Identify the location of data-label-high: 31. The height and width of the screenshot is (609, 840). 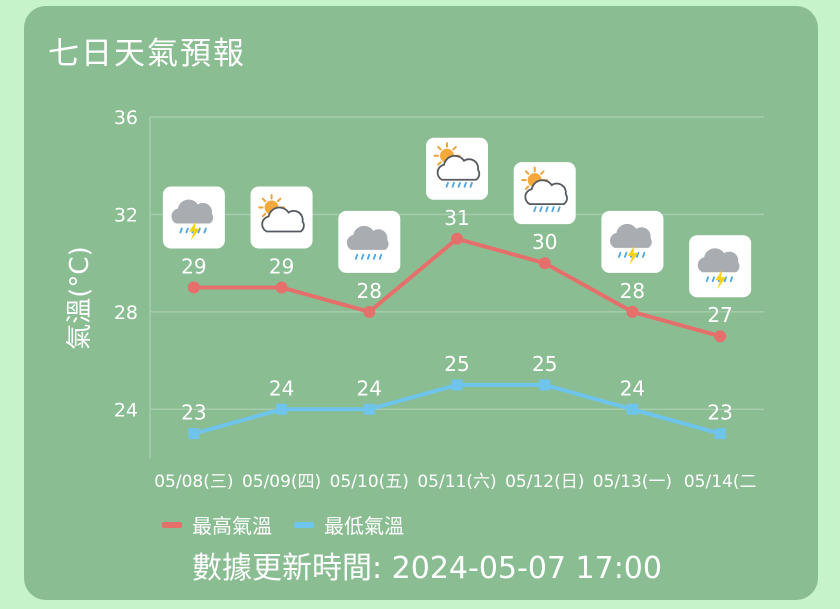
(456, 218).